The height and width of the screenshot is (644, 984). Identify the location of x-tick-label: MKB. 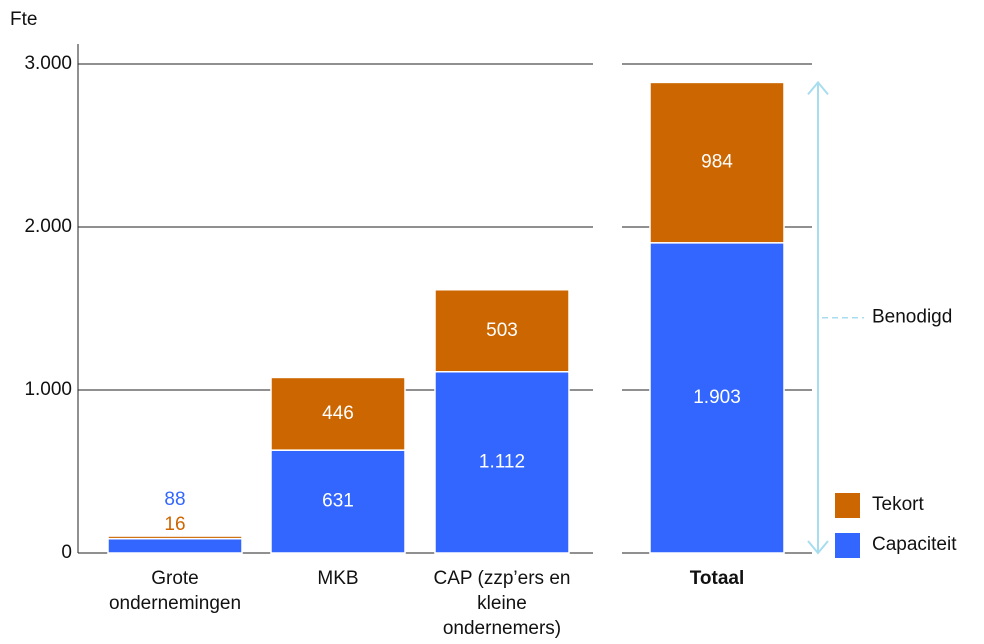
(338, 578).